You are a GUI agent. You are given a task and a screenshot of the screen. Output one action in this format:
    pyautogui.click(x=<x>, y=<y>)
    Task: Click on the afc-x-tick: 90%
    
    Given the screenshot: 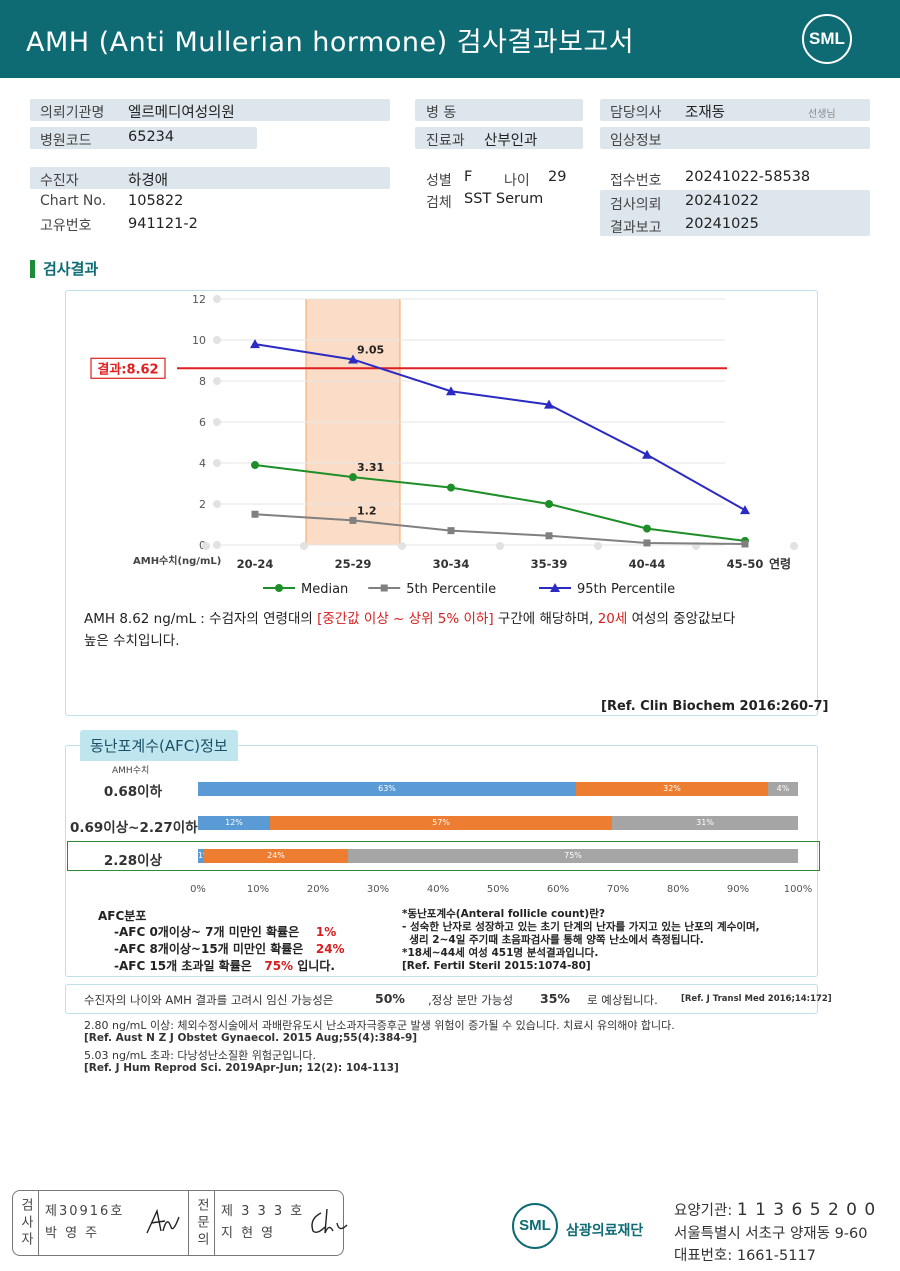 What is the action you would take?
    pyautogui.click(x=738, y=889)
    